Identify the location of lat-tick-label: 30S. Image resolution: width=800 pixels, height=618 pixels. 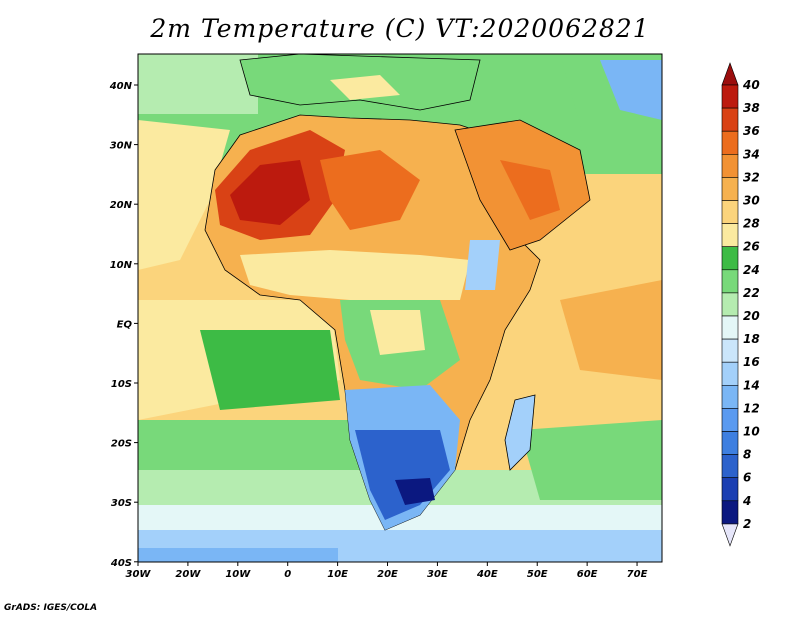
(121, 503).